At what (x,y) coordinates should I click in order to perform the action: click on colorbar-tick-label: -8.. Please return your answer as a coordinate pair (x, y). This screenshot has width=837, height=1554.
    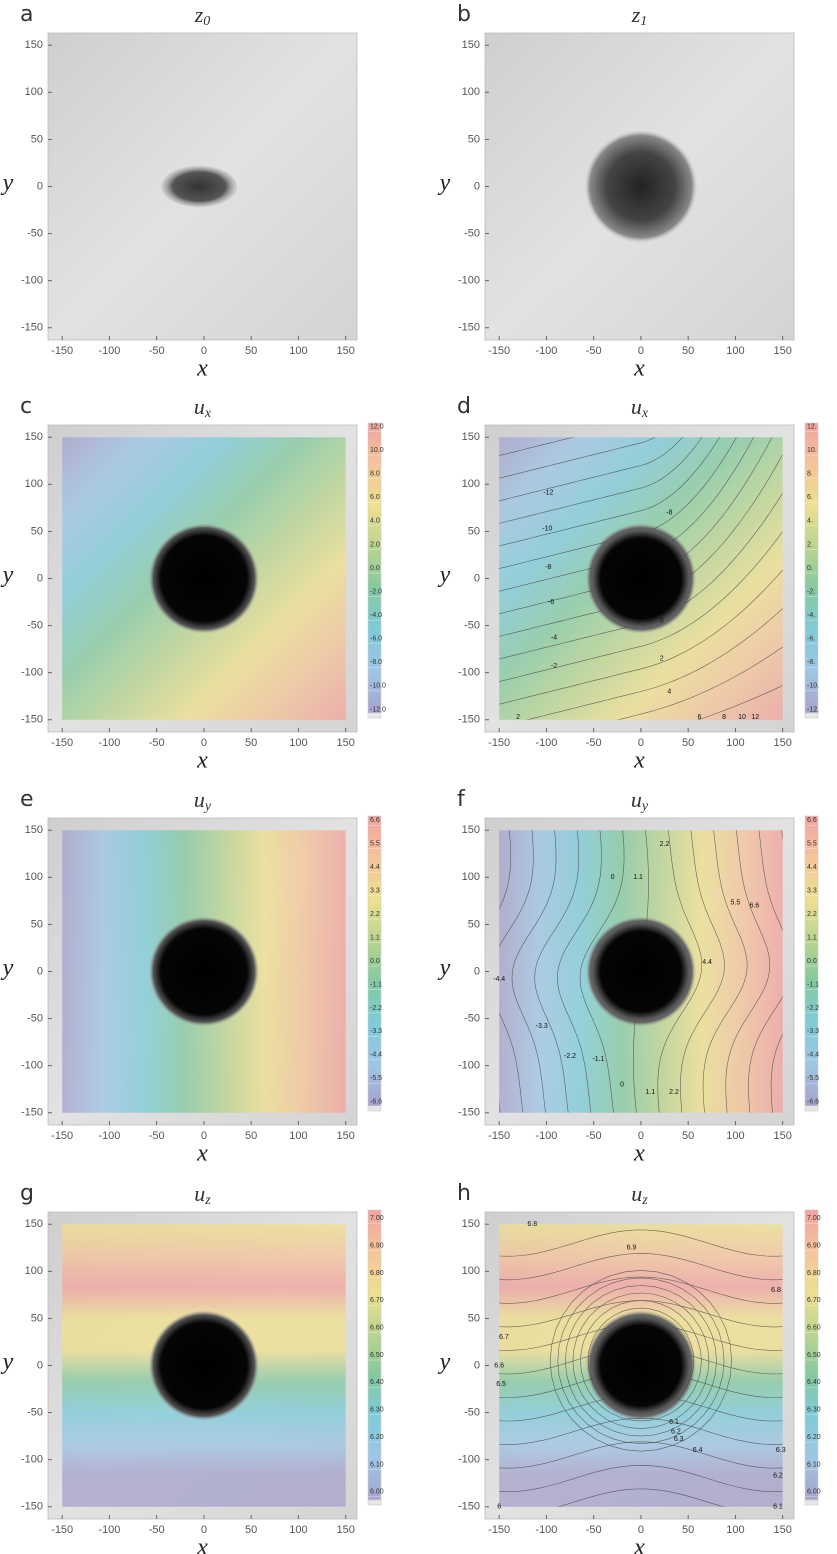
    Looking at the image, I should click on (811, 662).